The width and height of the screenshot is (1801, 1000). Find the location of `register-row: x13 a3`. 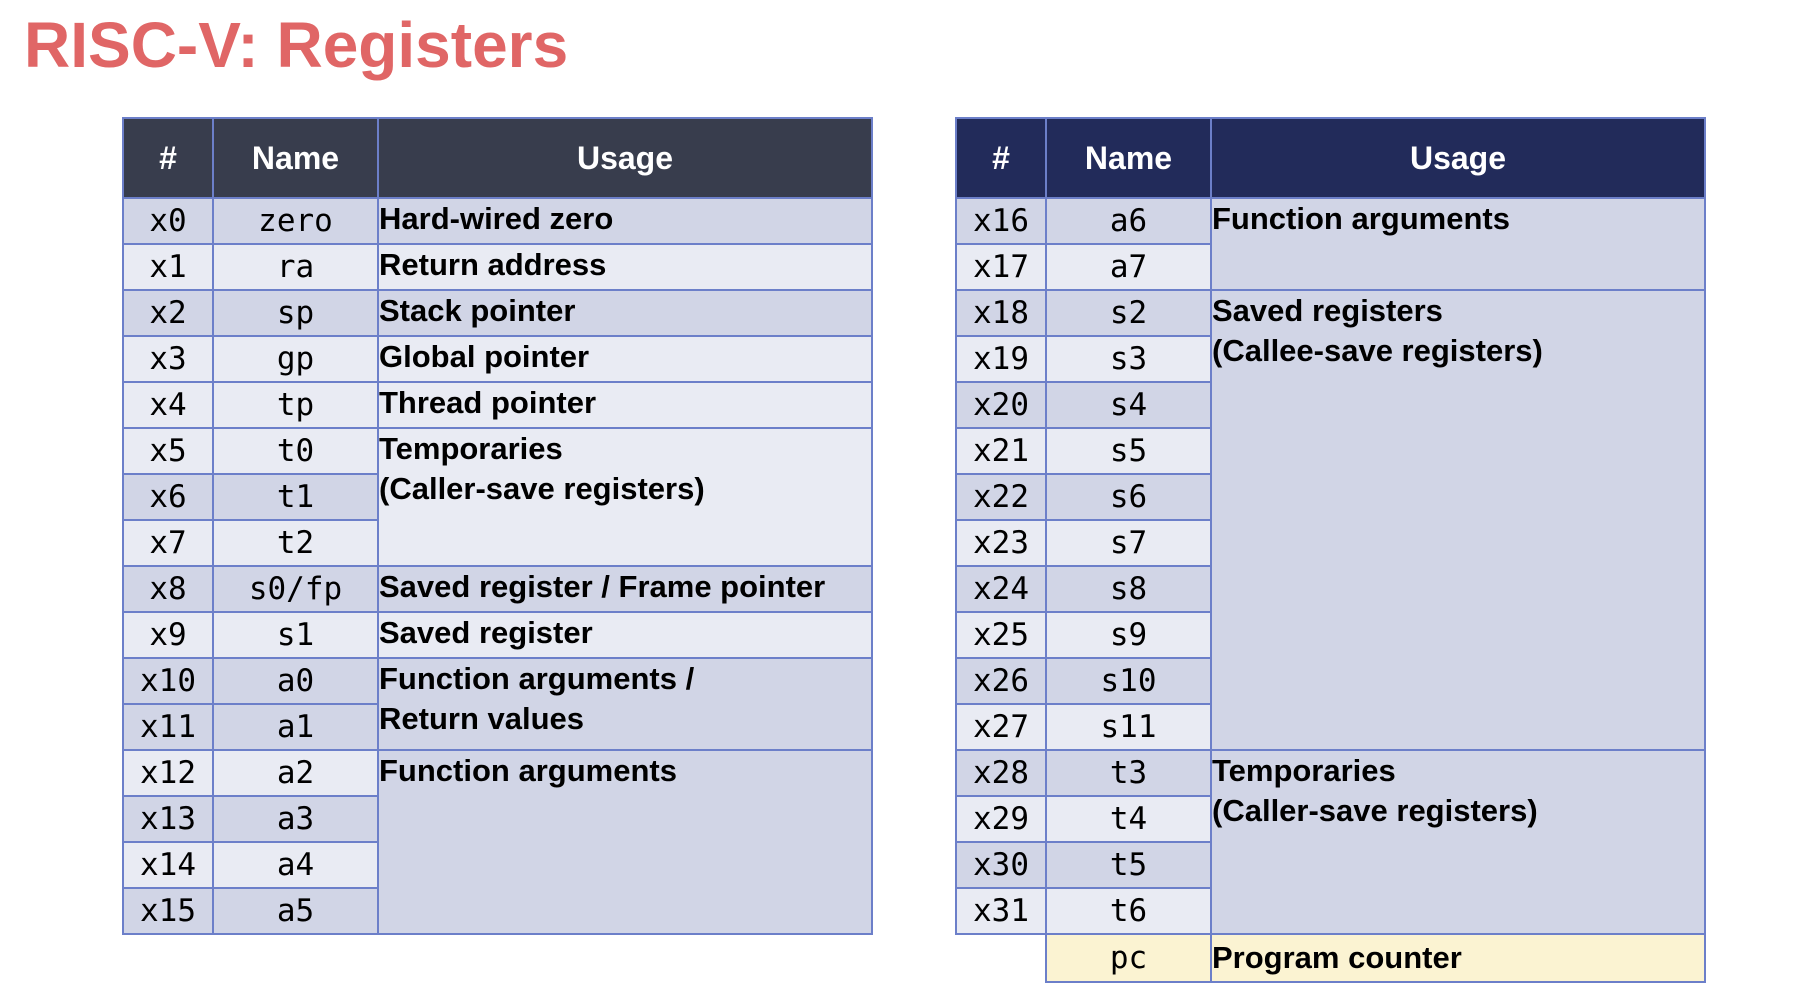

register-row: x13 a3 is located at coordinates (497, 819).